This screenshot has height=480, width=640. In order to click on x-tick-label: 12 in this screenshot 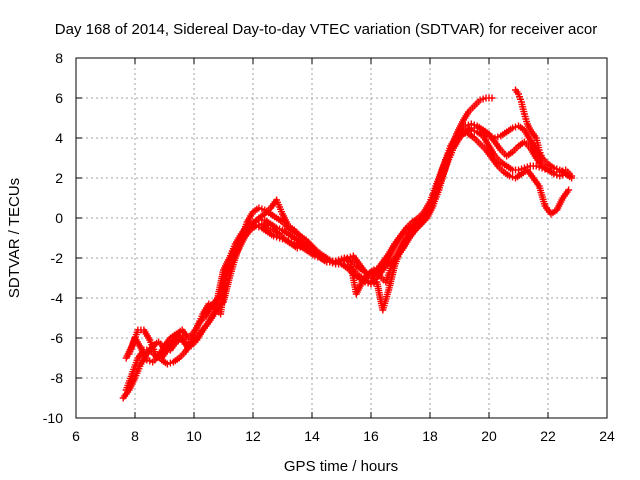, I will do `click(253, 436)`.